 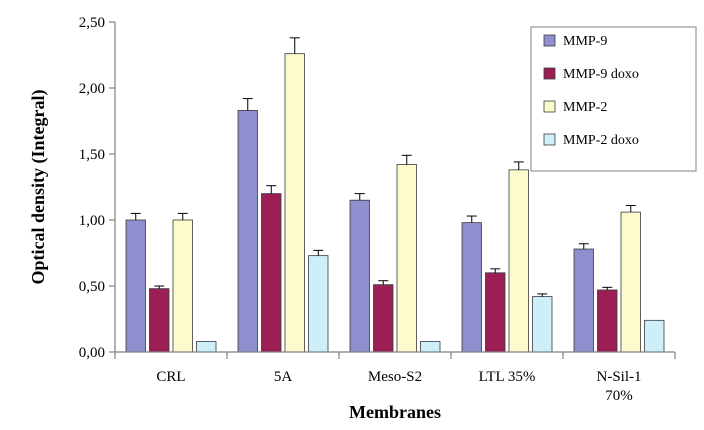 I want to click on legend-label: MMP-9 doxo, so click(x=601, y=74).